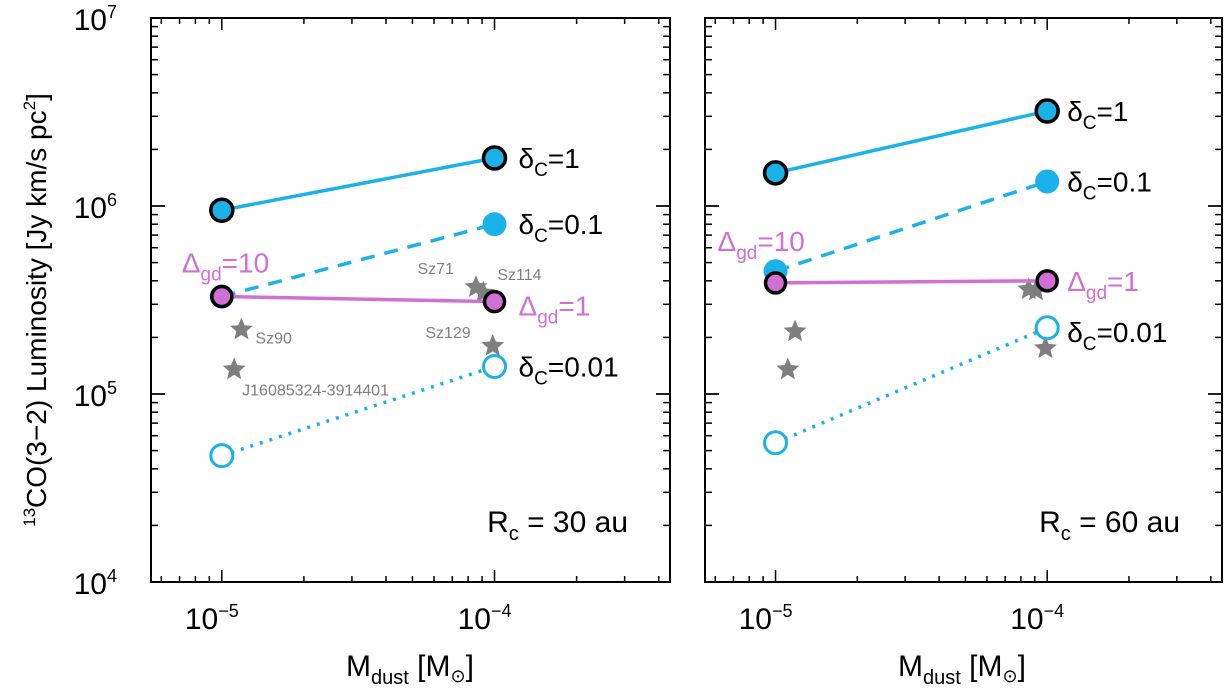 This screenshot has width=1228, height=691. I want to click on y-tick-label: 10⁶, so click(95, 207).